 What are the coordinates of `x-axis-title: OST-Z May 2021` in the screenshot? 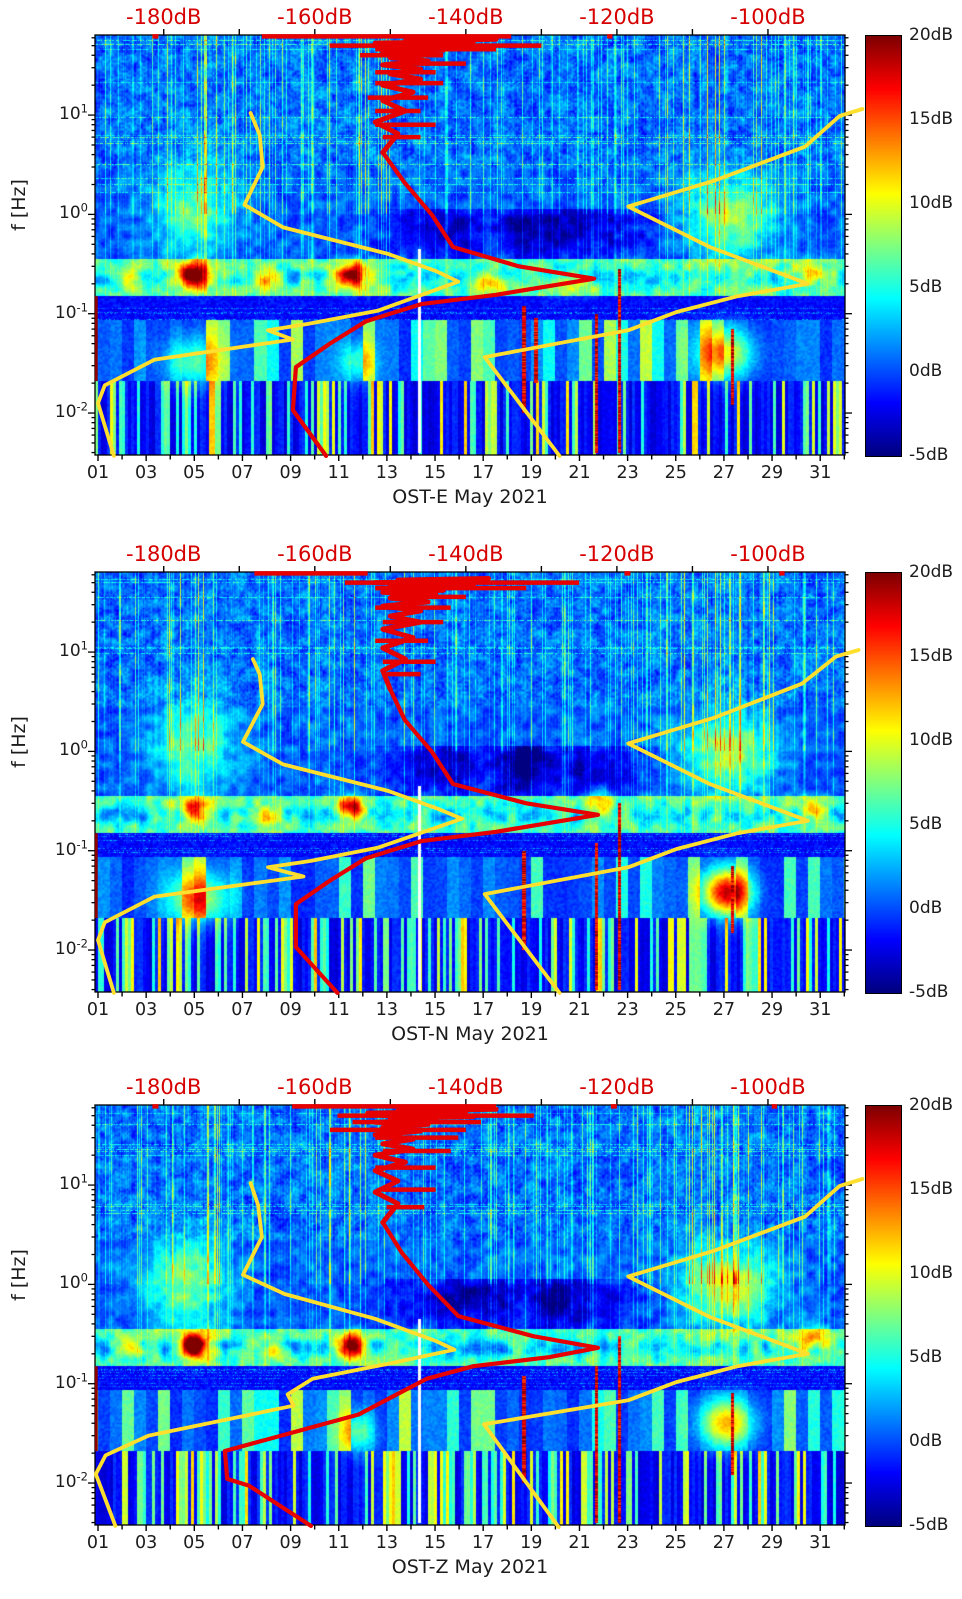 It's located at (470, 1567).